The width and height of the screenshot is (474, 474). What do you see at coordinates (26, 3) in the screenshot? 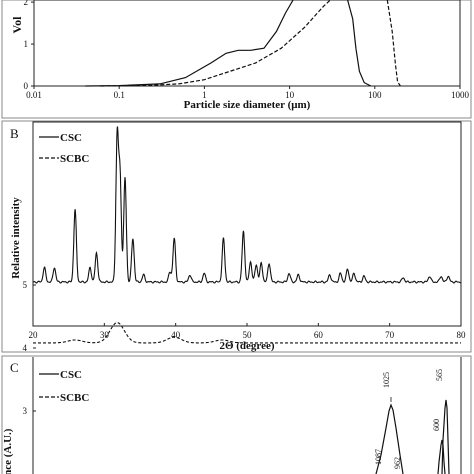
I see `panel-a-ytick-label: 2` at bounding box center [26, 3].